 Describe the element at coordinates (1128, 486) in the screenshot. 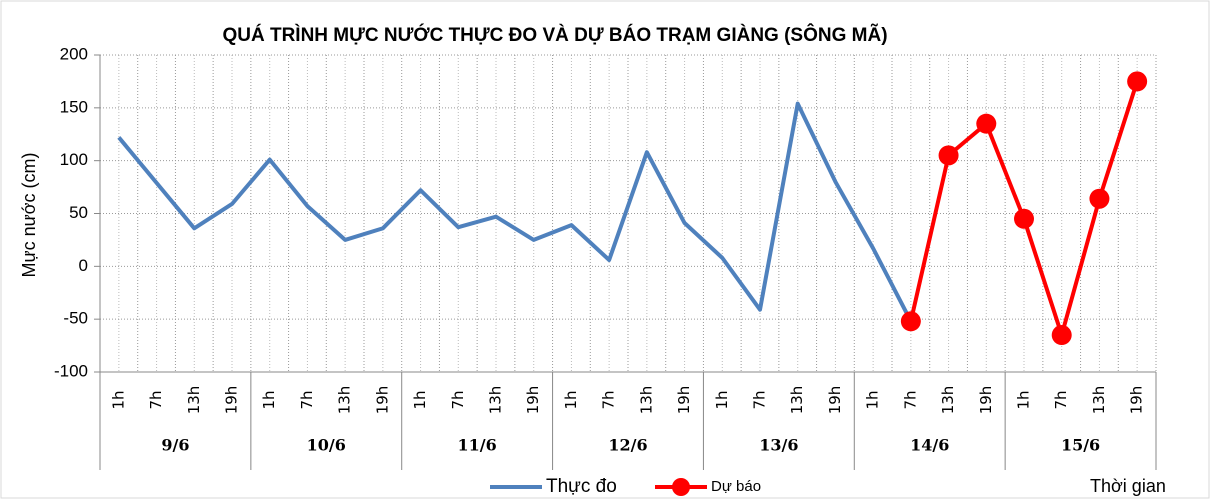

I see `x-axis-label: Thời gian` at that location.